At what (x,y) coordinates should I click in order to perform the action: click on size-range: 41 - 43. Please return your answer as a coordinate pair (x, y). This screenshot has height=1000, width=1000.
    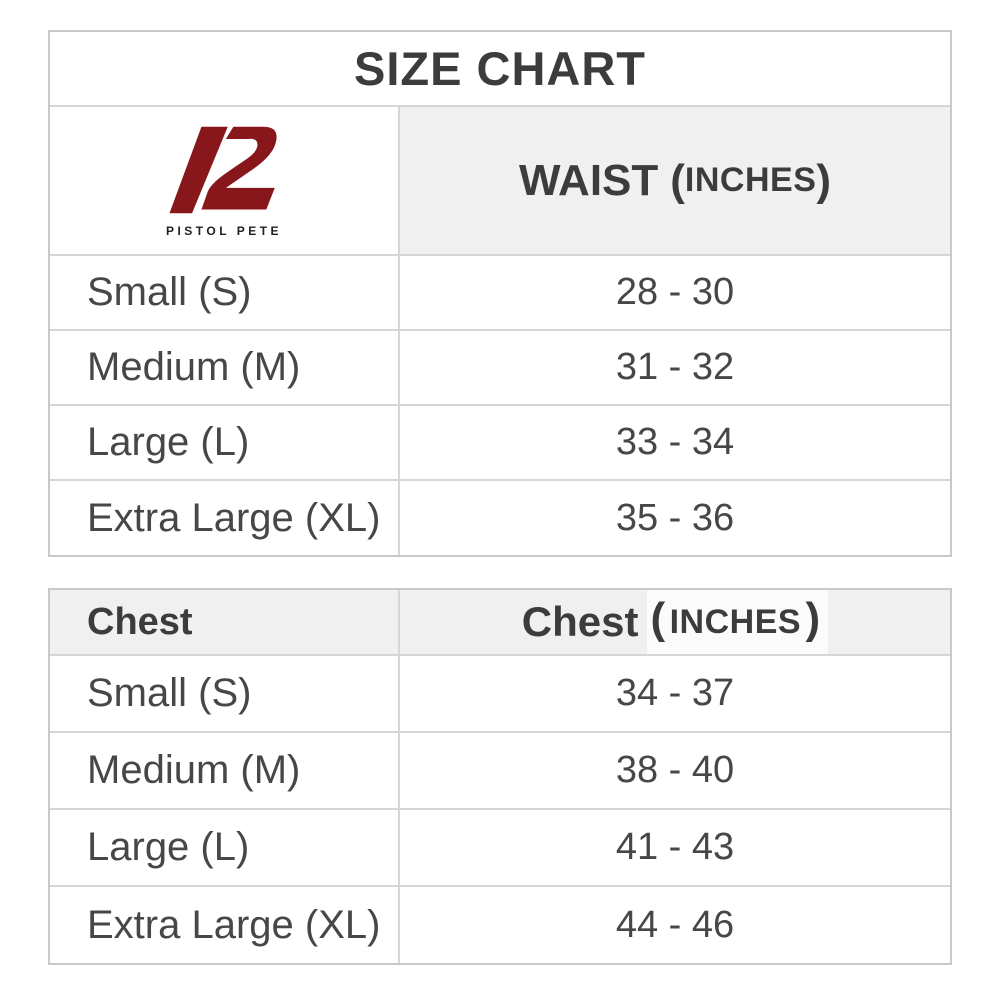
    Looking at the image, I should click on (675, 847).